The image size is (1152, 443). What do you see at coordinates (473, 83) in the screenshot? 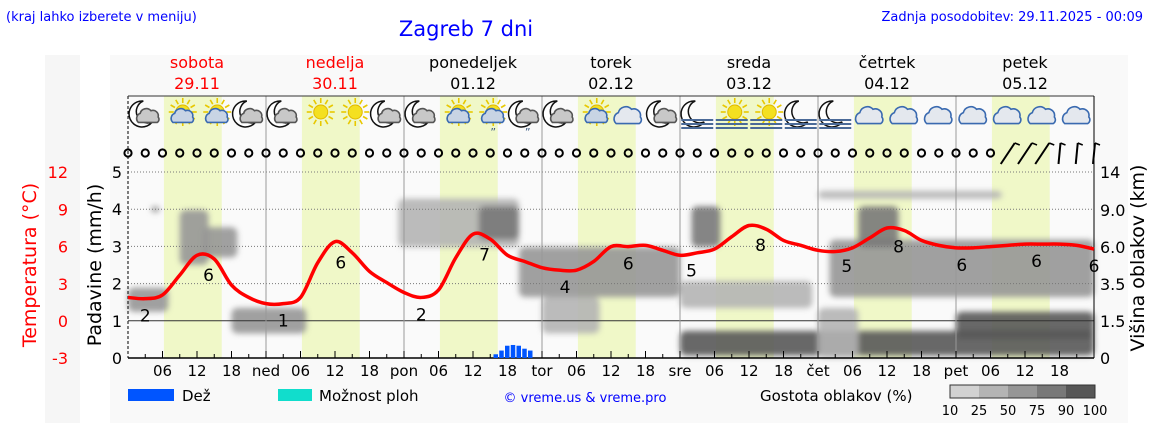
I see `day-date: 01.12` at bounding box center [473, 83].